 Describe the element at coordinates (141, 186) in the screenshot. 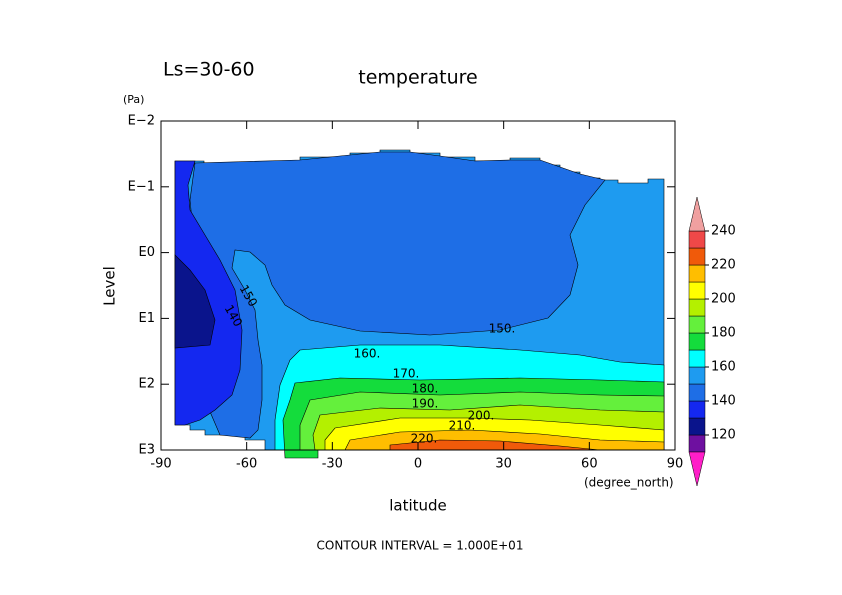

I see `y-tick-label: E−1` at that location.